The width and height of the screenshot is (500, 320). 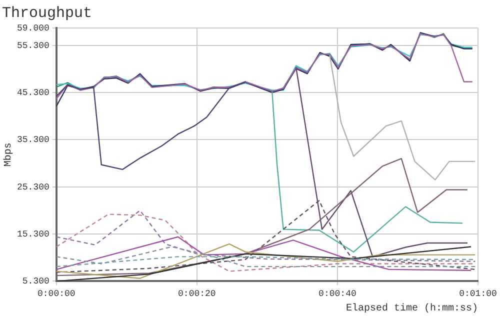 What do you see at coordinates (33, 140) in the screenshot?
I see `y-tick-label: 35.300` at bounding box center [33, 140].